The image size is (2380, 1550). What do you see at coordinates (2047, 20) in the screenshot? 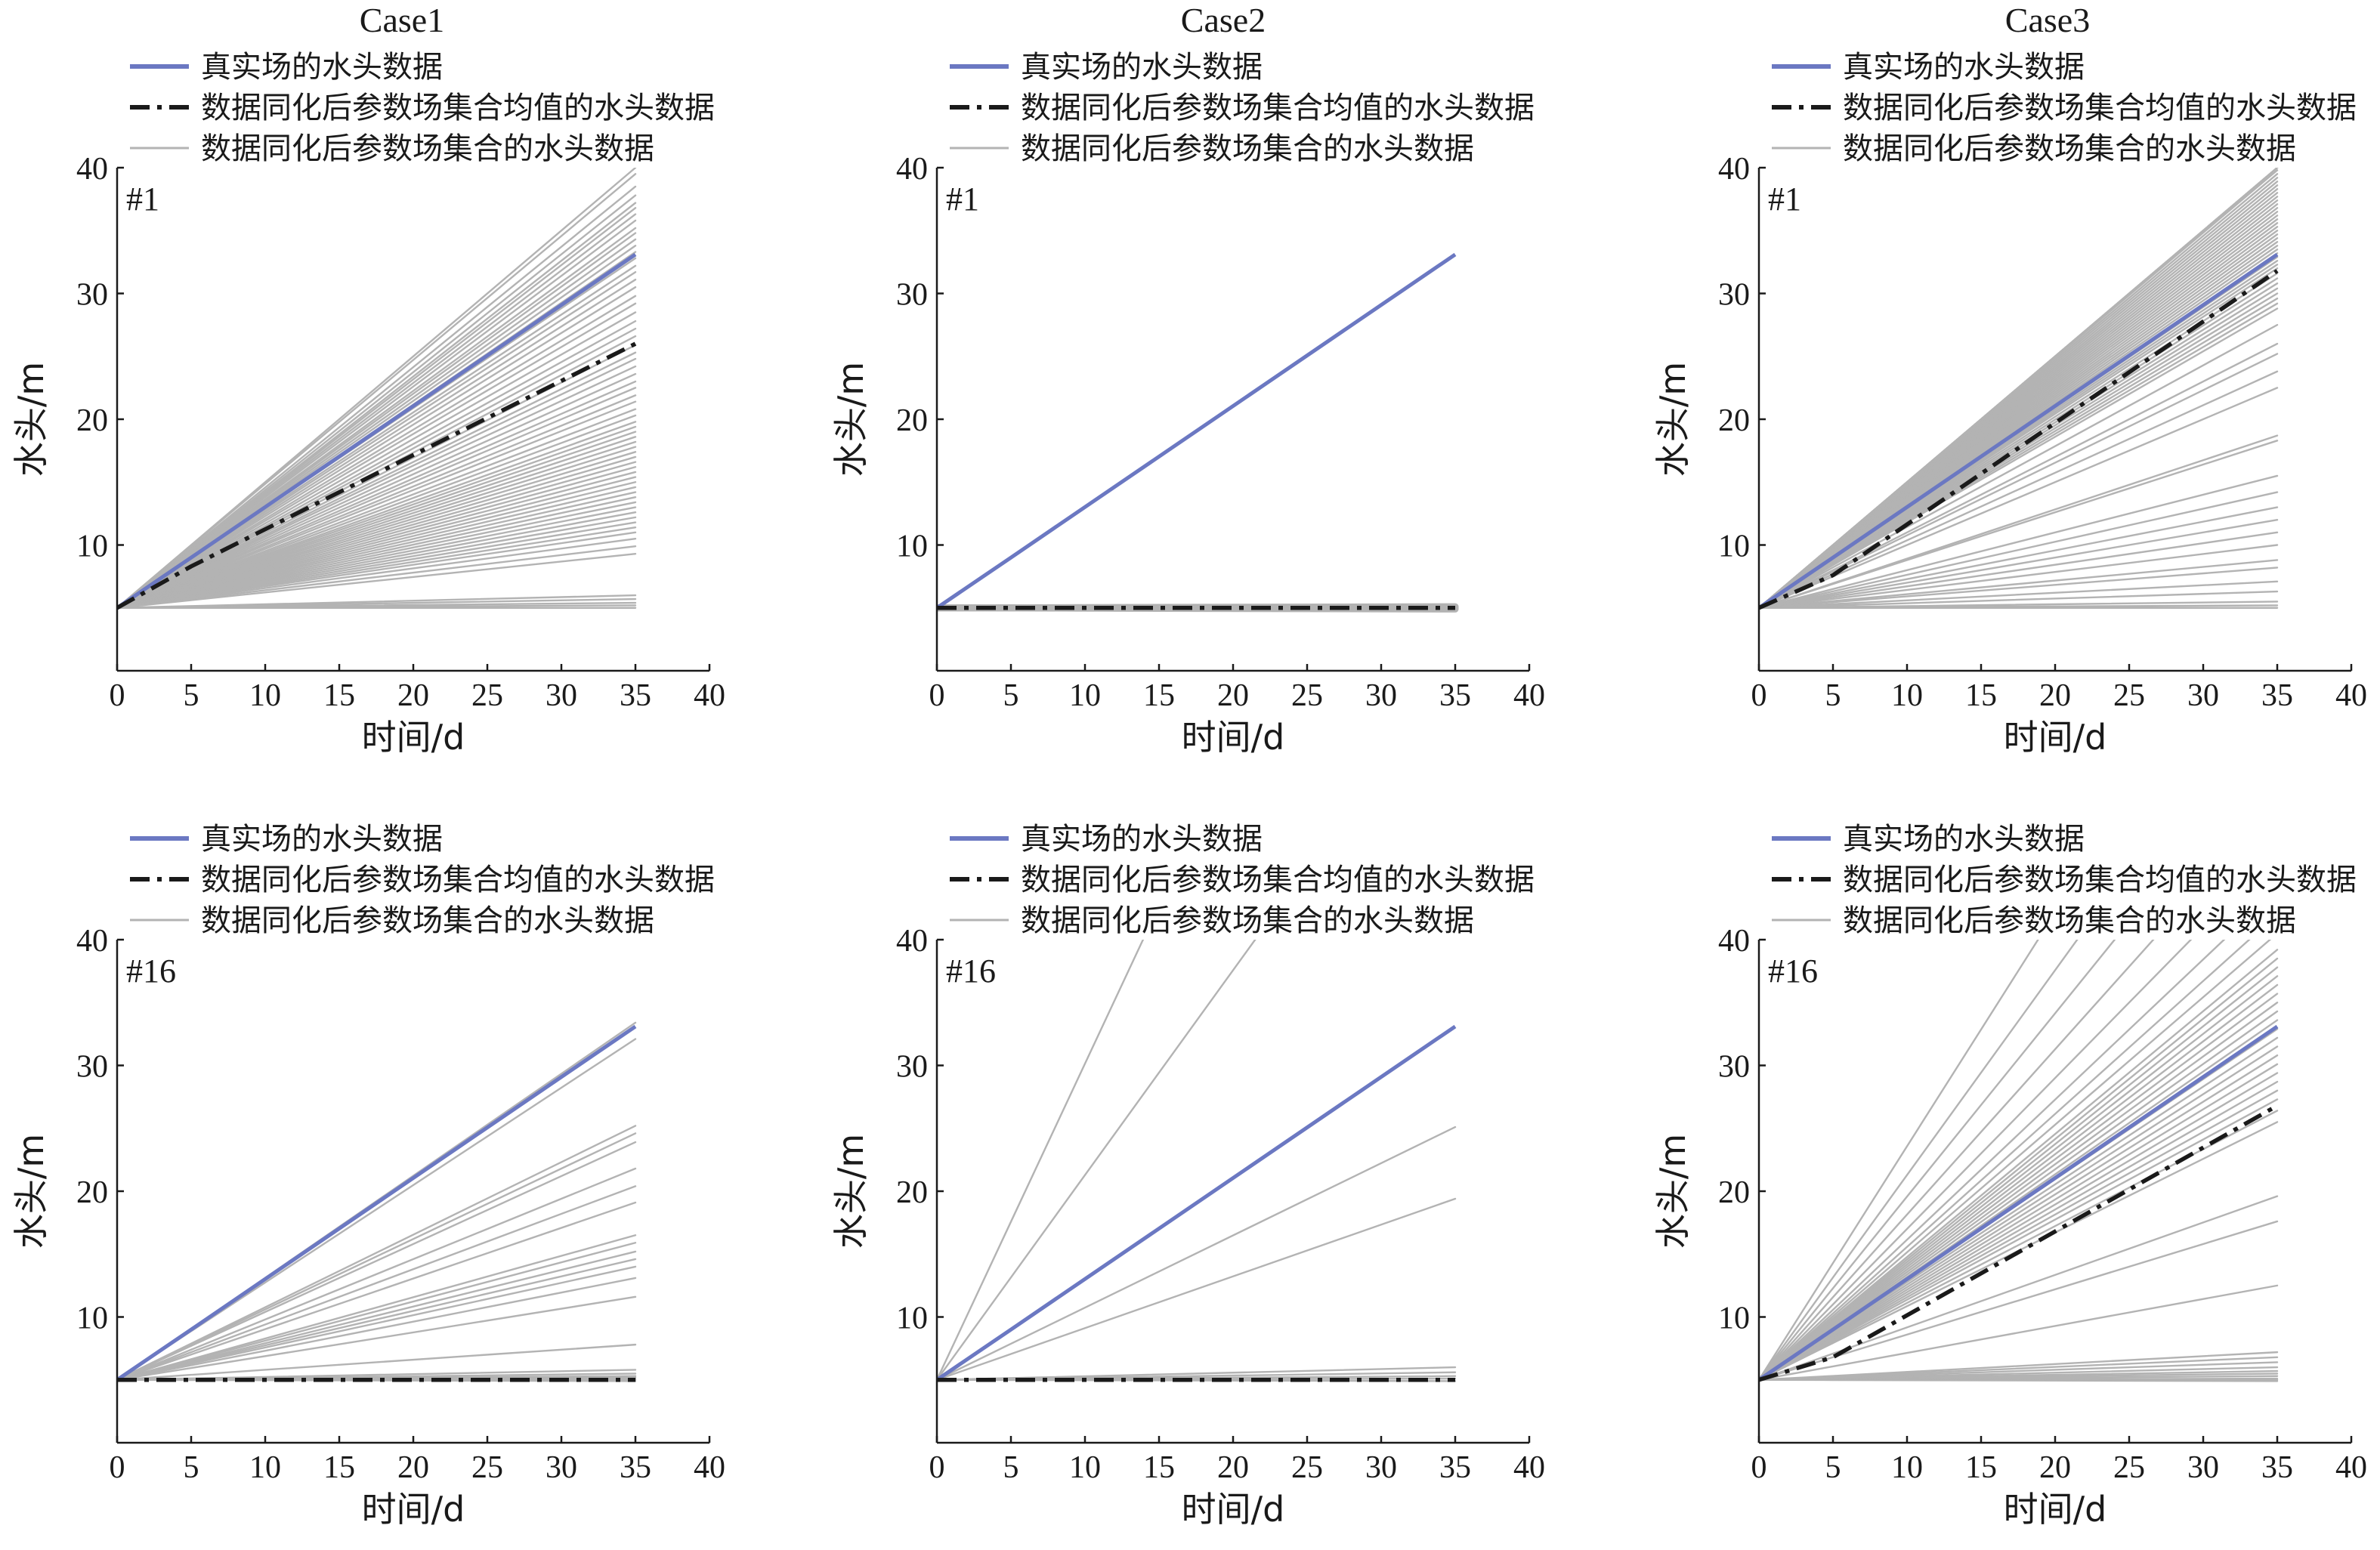
I see `case-title-3: Case3` at bounding box center [2047, 20].